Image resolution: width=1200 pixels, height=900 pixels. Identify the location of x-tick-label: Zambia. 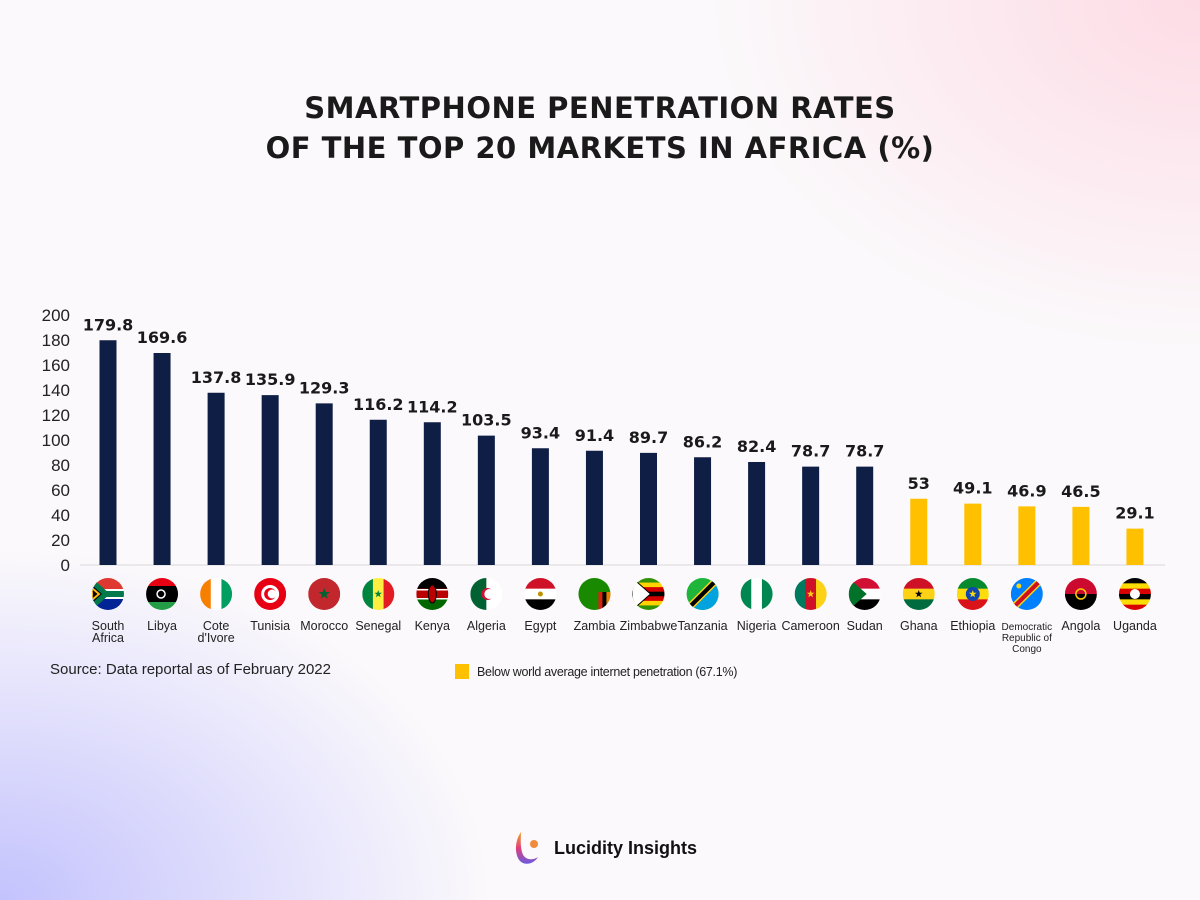
(595, 626).